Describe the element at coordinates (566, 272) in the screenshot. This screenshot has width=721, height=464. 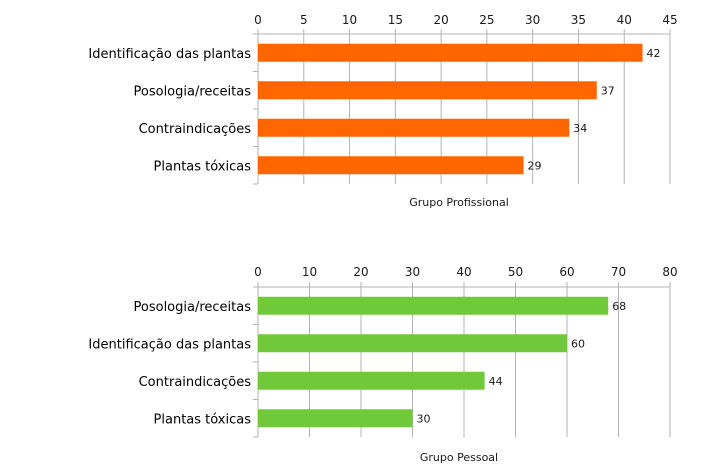
I see `chart2-tick-label: 60` at that location.